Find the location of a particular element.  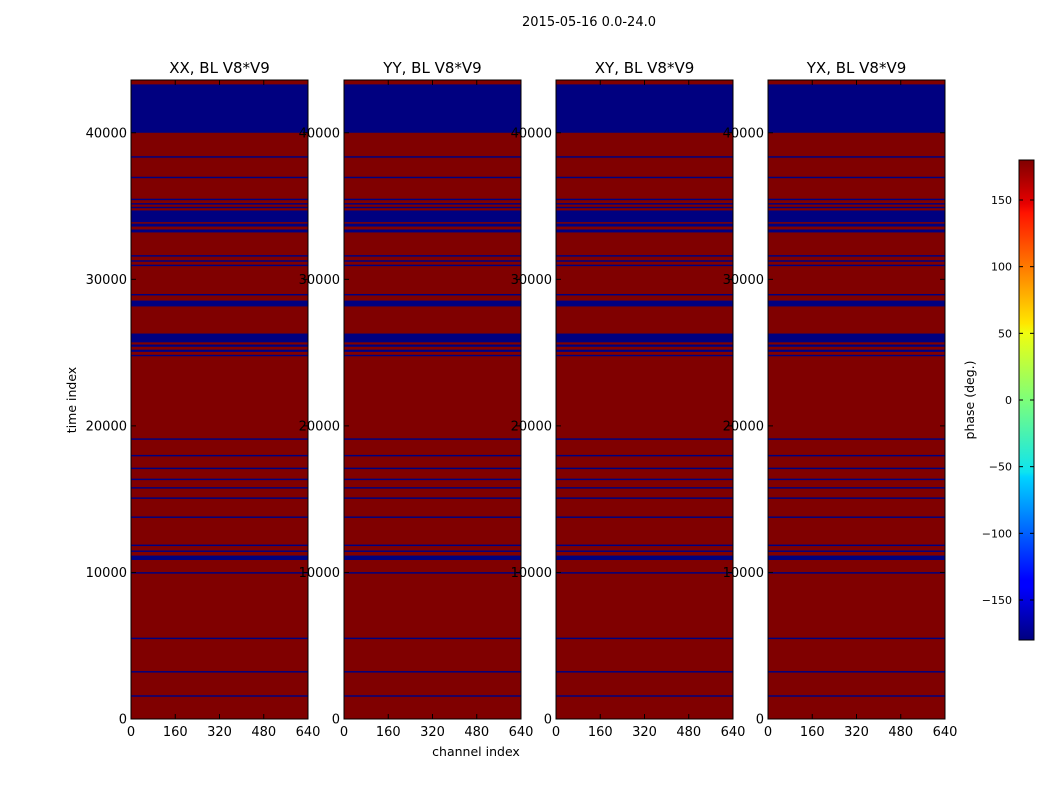

colorbar-label: phase (deg.) is located at coordinates (969, 400).